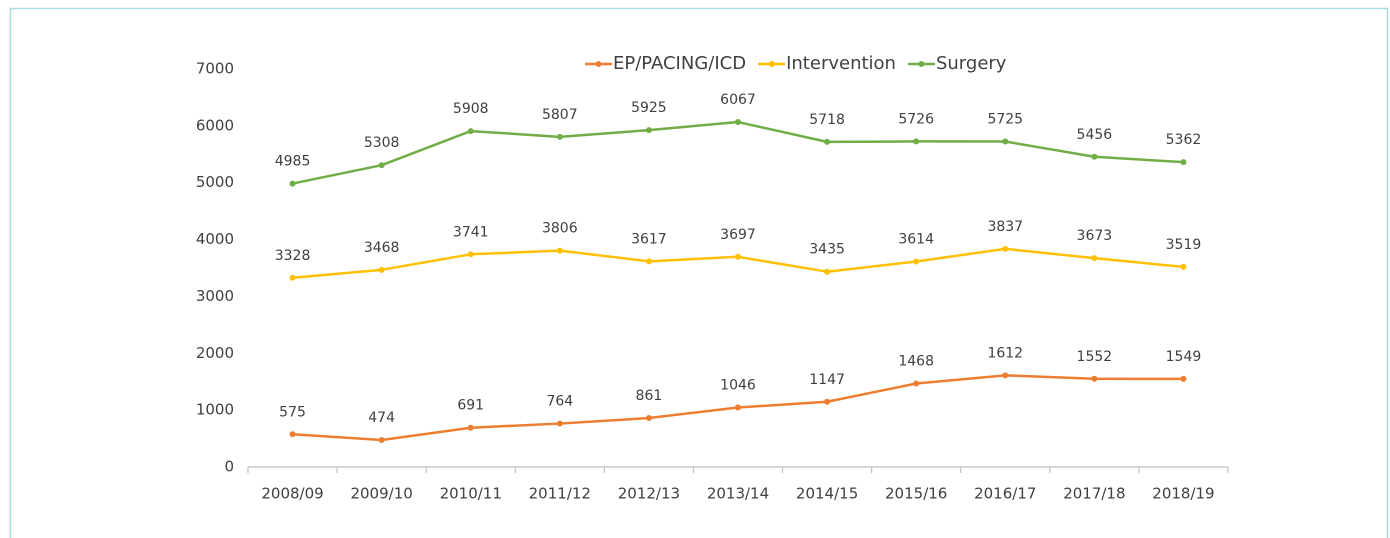 This screenshot has height=538, width=1390. Describe the element at coordinates (971, 63) in the screenshot. I see `legend-label: Surgery` at that location.